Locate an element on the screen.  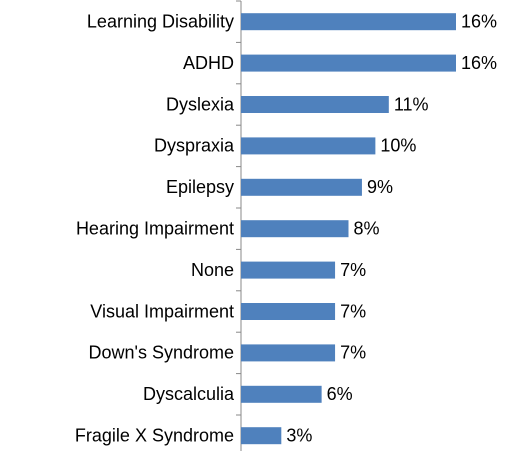
data-label: 10% is located at coordinates (398, 146).